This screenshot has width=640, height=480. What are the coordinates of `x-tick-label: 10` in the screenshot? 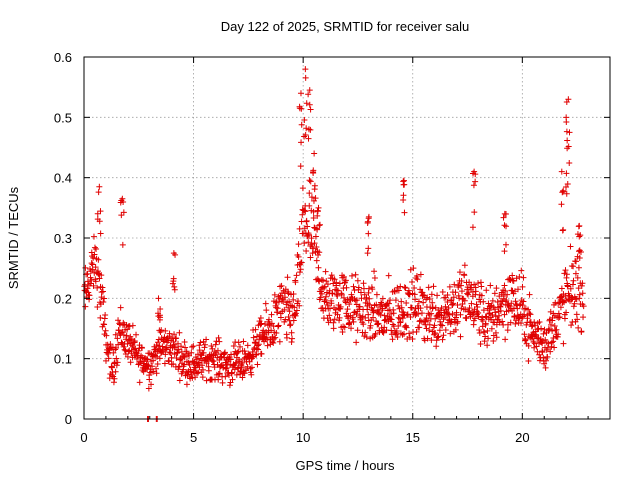 It's located at (303, 437).